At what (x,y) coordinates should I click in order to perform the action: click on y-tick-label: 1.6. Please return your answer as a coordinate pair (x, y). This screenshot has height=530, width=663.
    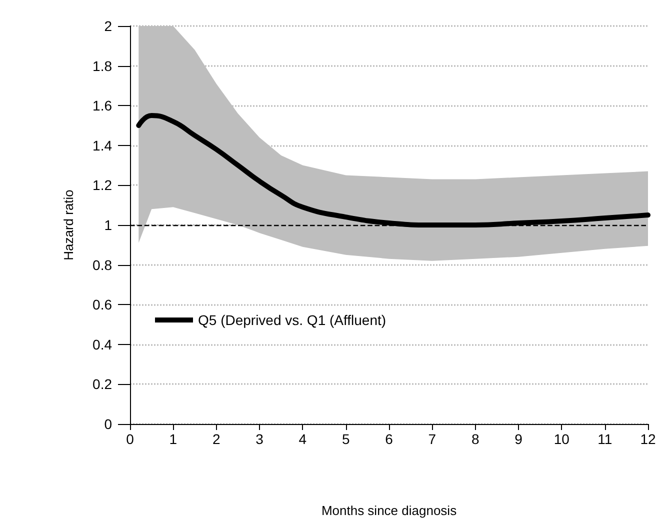
    Looking at the image, I should click on (102, 106).